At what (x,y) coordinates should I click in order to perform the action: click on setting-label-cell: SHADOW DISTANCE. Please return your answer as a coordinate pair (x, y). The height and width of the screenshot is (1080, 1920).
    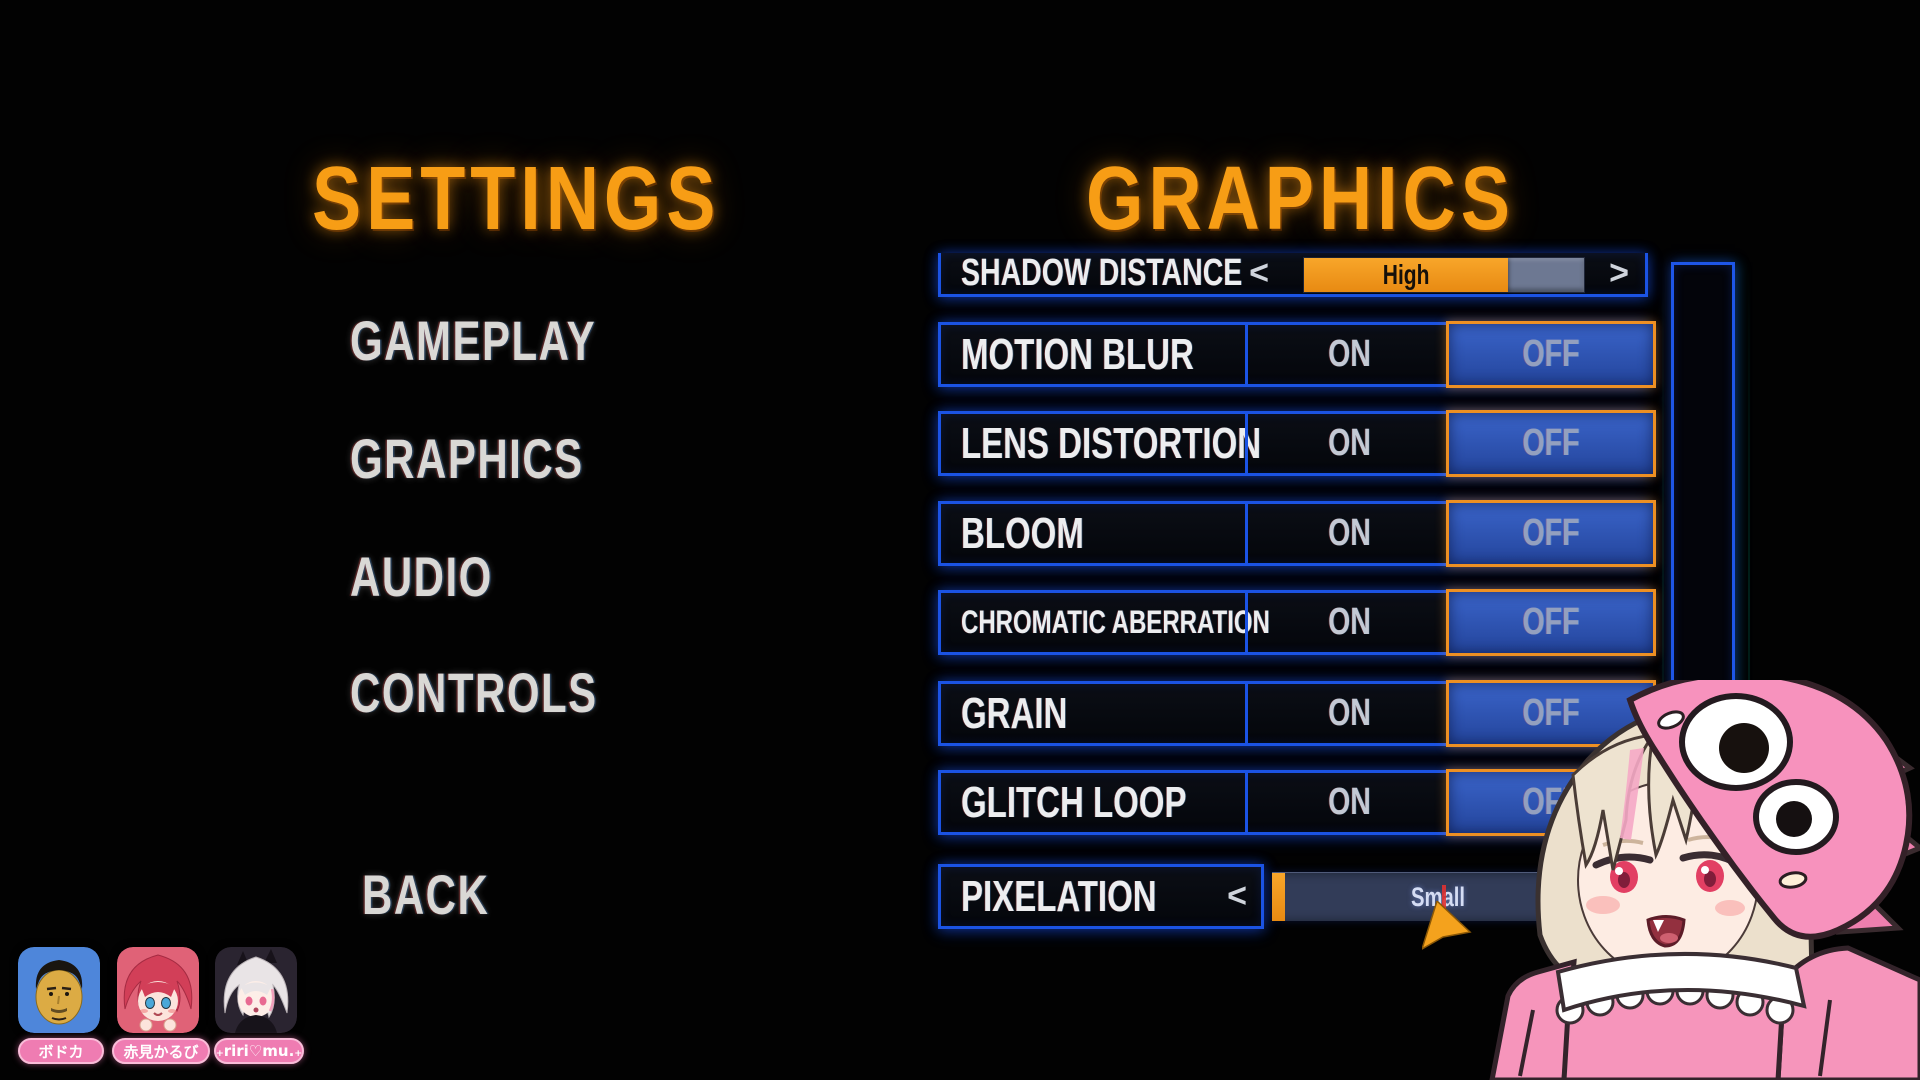
    Looking at the image, I should click on (1093, 273).